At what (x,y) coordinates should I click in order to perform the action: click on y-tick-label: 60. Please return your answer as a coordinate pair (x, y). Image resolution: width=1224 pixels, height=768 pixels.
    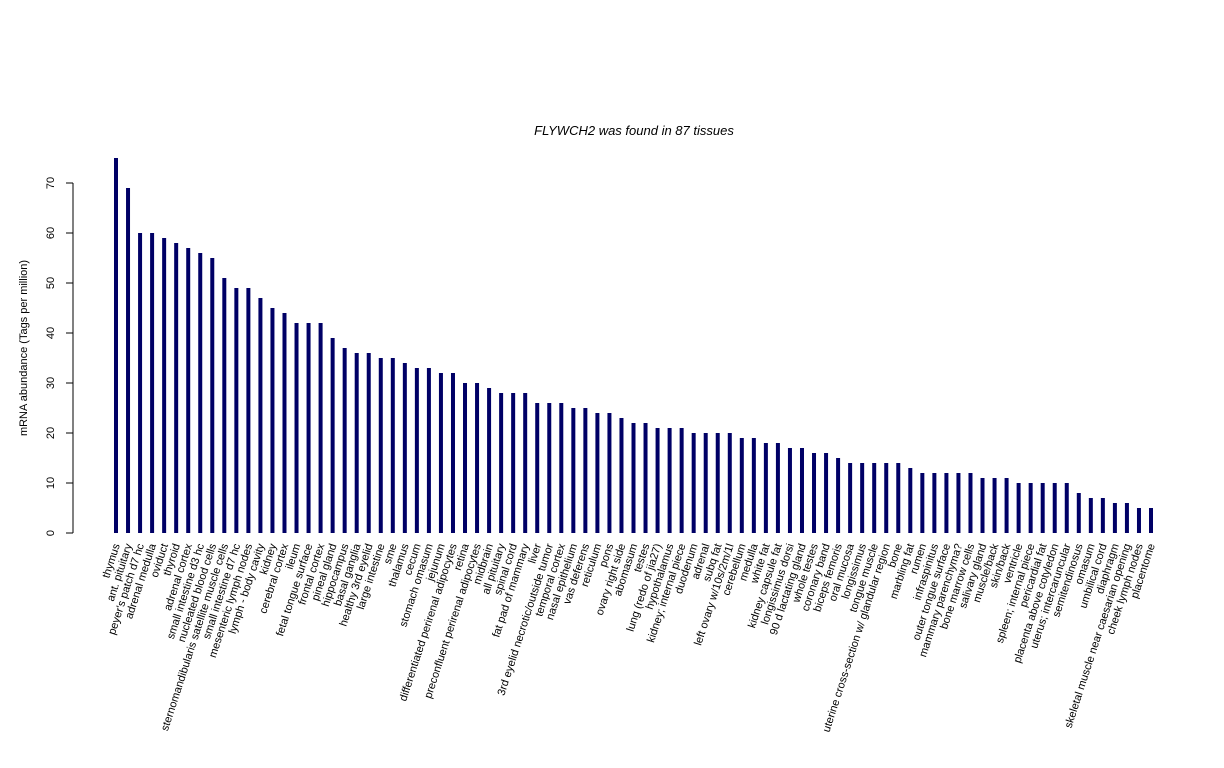
    Looking at the image, I should click on (51, 233).